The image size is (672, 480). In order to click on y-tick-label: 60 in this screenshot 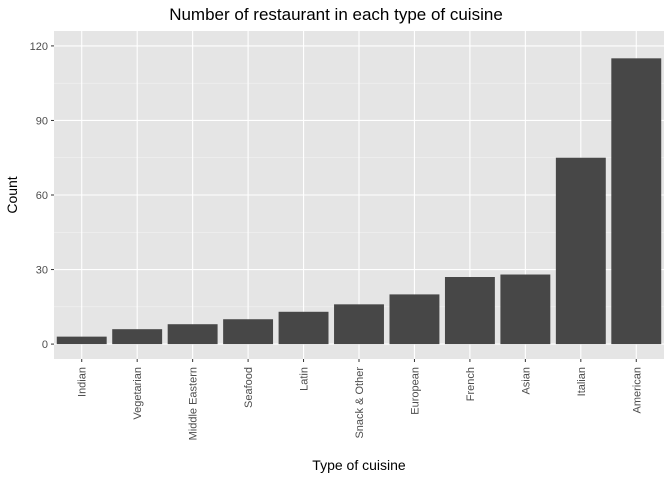, I will do `click(42, 196)`.